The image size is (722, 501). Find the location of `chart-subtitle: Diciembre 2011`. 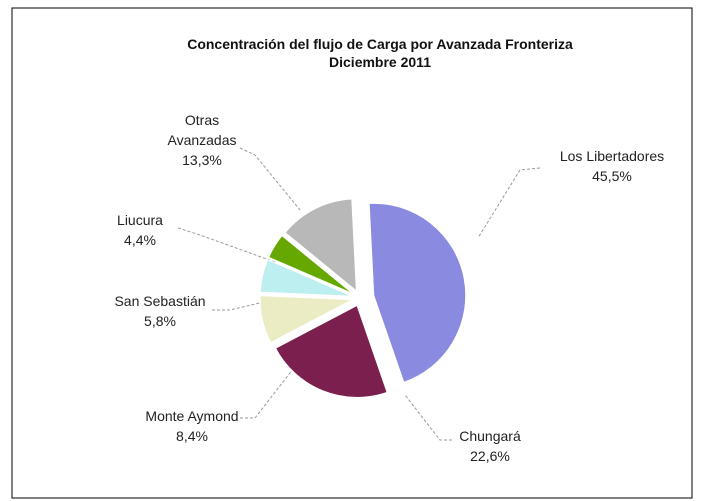

chart-subtitle: Diciembre 2011 is located at coordinates (380, 62).